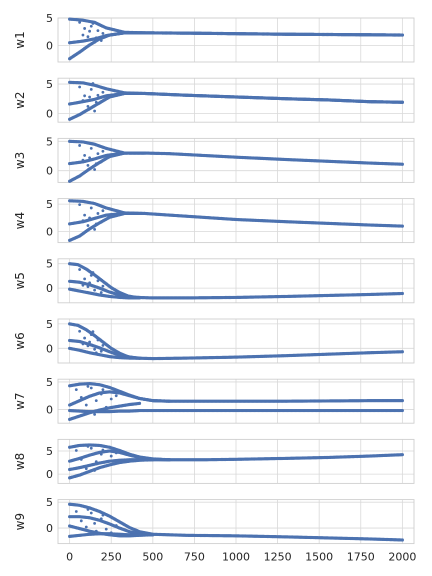  Describe the element at coordinates (152, 557) in the screenshot. I see `x-tick-label: 500` at that location.